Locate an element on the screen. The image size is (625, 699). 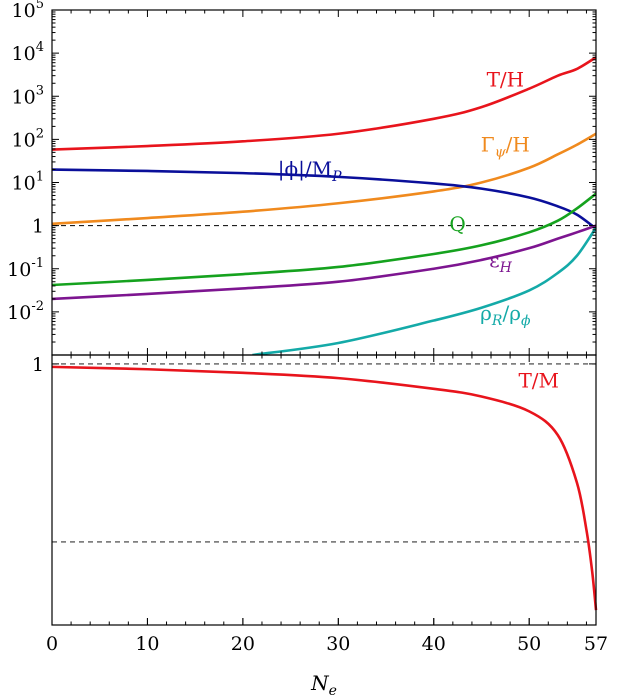
top-ytick-label: 10² is located at coordinates (28, 138).